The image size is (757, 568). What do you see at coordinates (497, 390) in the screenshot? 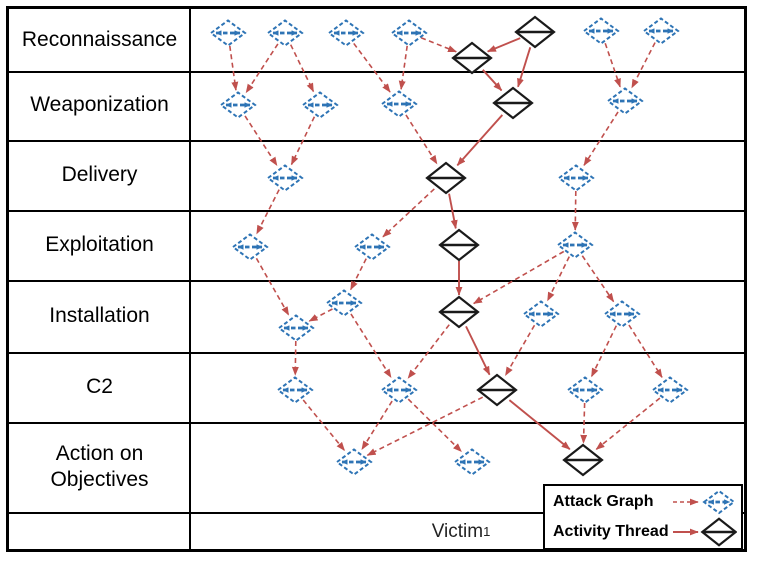
I see `node-cb` at bounding box center [497, 390].